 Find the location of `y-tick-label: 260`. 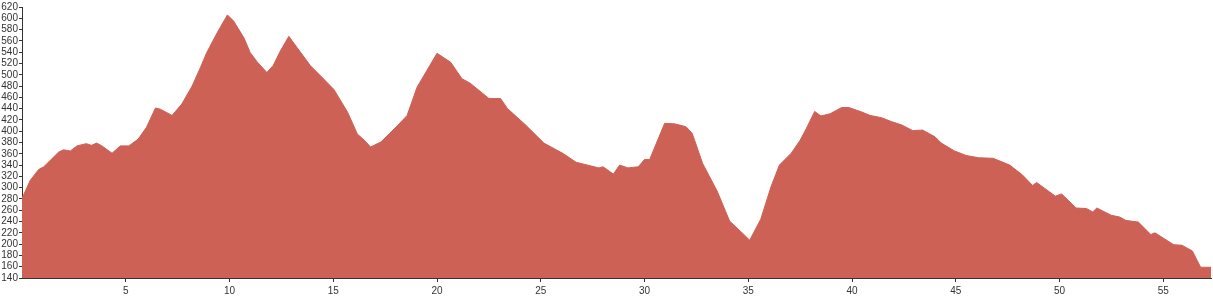

y-tick-label: 260 is located at coordinates (10, 209).